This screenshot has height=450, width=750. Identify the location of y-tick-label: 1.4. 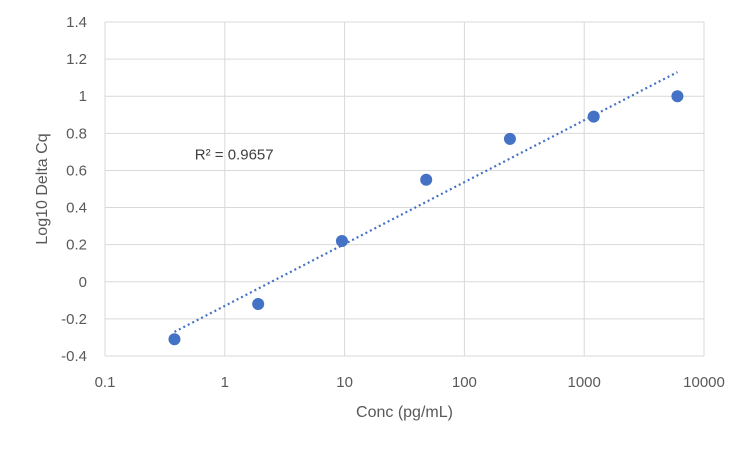
(76, 22).